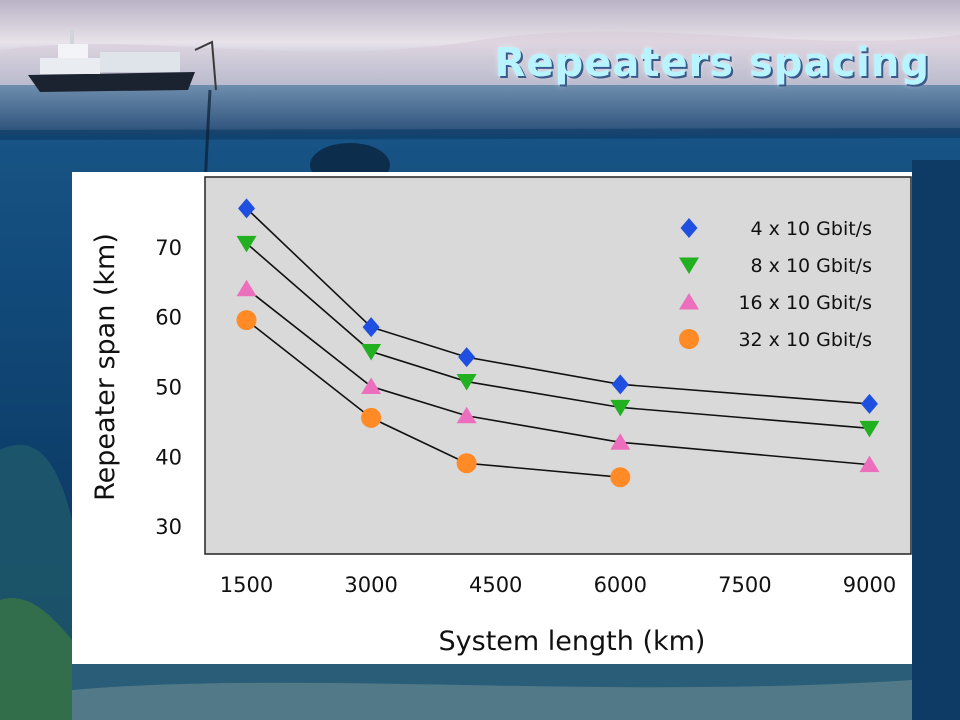 The width and height of the screenshot is (960, 720). I want to click on y-tick-label: 30, so click(168, 527).